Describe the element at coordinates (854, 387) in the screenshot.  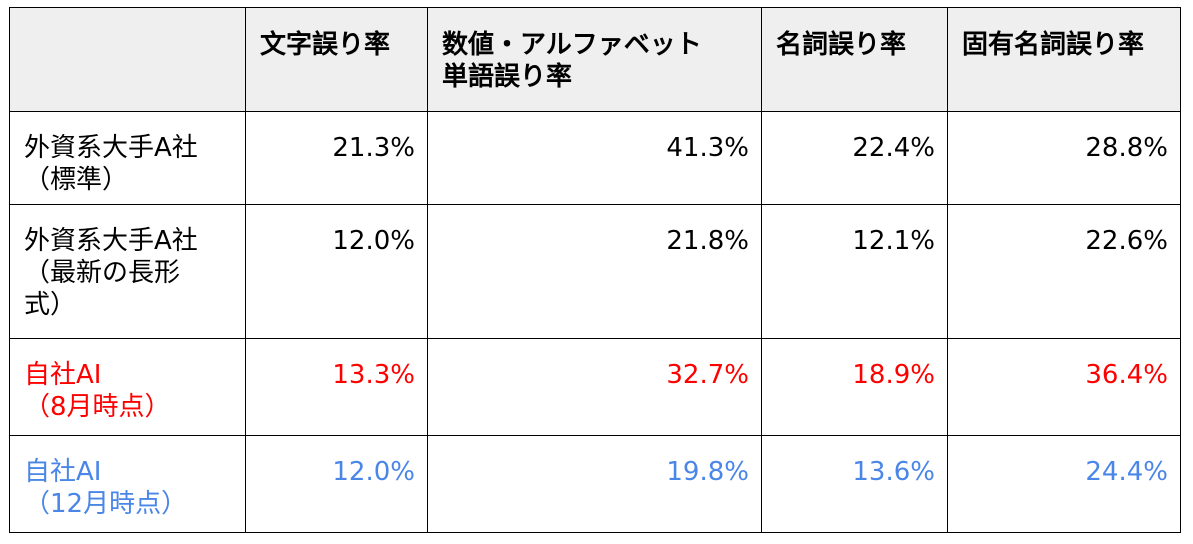
I see `noun-error-cell: 18.9%` at that location.